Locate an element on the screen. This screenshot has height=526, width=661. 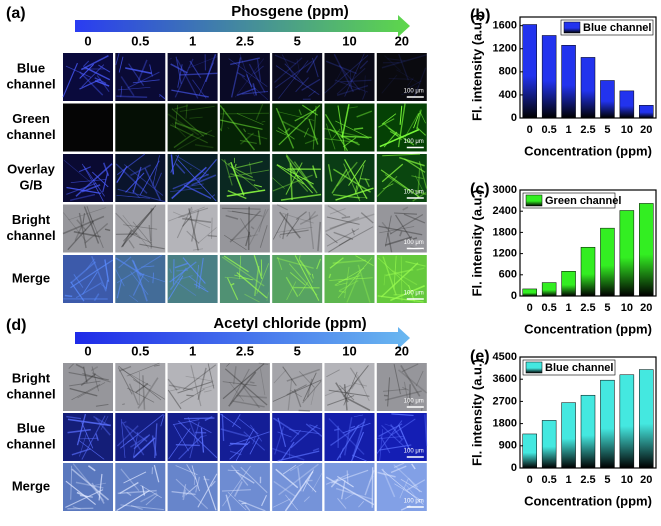
x-axis-label: Concentration (ppm) is located at coordinates (588, 150).